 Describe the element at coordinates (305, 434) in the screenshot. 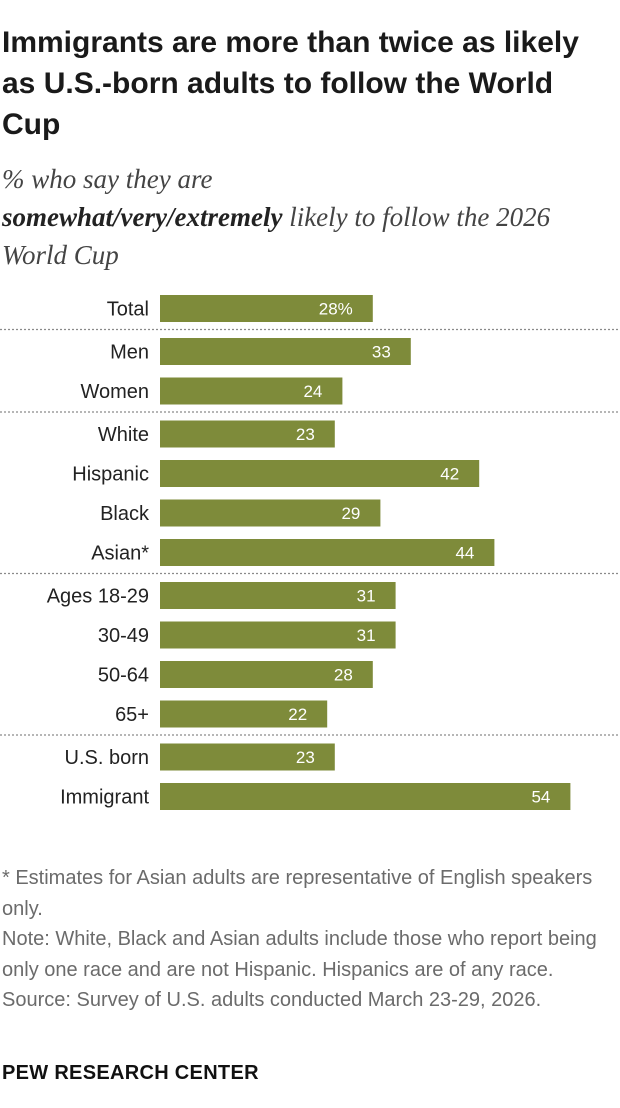

I see `value-label-white: 23` at that location.